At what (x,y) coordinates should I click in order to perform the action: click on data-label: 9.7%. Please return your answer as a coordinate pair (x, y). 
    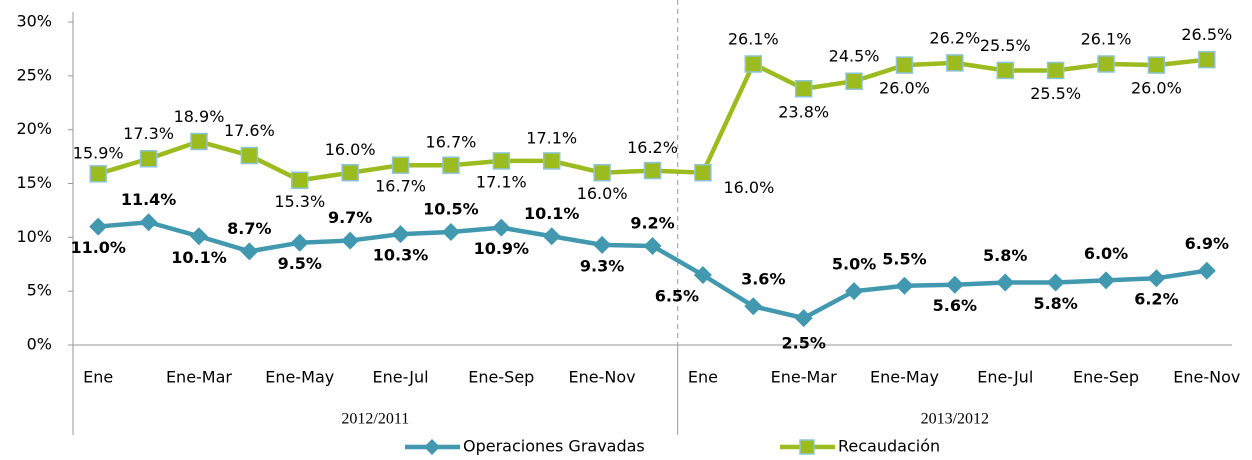
    Looking at the image, I should click on (350, 217).